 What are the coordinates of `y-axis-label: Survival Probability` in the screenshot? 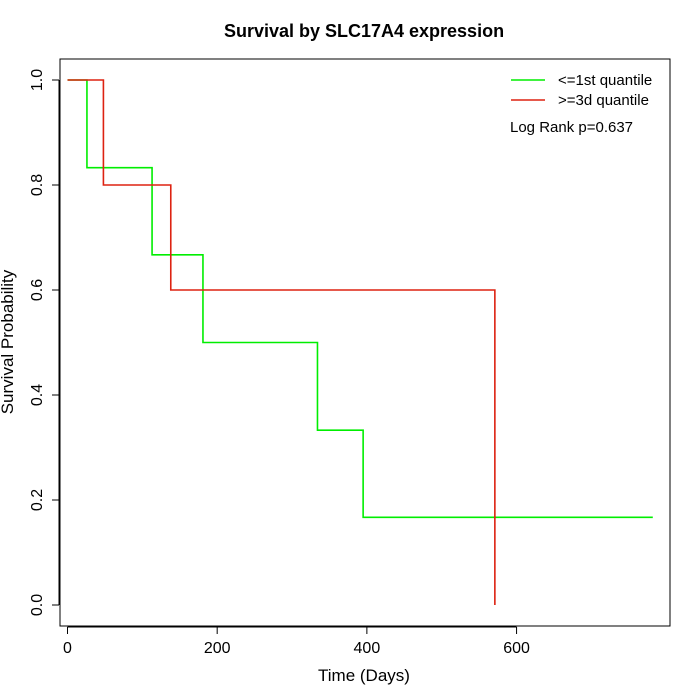 It's located at (8, 341).